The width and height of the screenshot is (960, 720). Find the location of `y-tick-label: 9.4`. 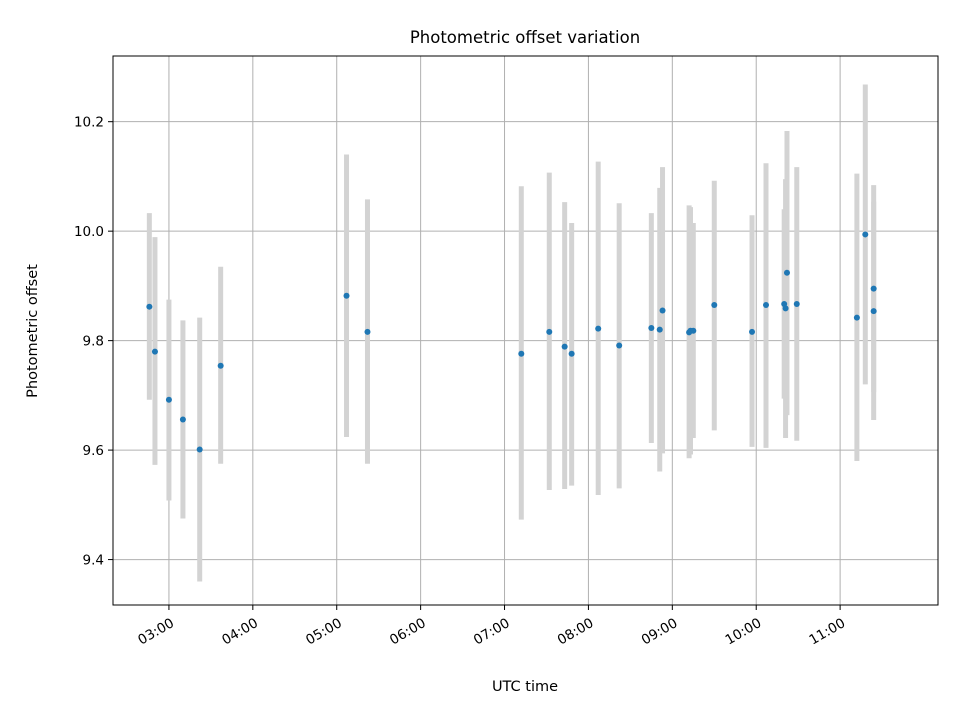

y-tick-label: 9.4 is located at coordinates (93, 561).